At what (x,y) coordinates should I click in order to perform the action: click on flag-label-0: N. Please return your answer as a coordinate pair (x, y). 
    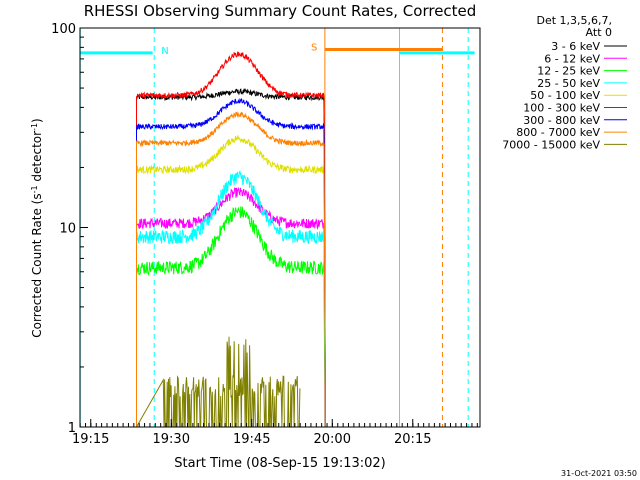
    Looking at the image, I should click on (164, 51).